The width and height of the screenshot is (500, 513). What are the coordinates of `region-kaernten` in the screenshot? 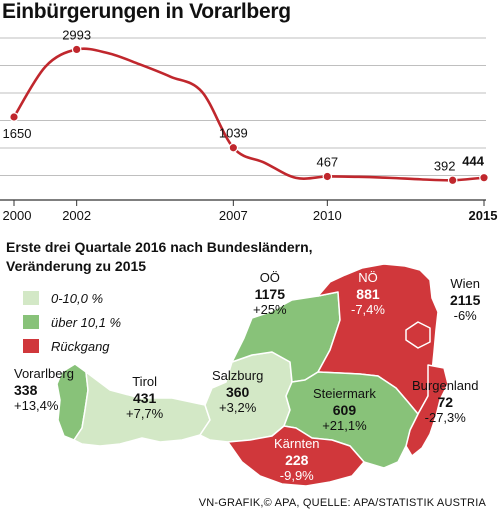 It's located at (296, 456).